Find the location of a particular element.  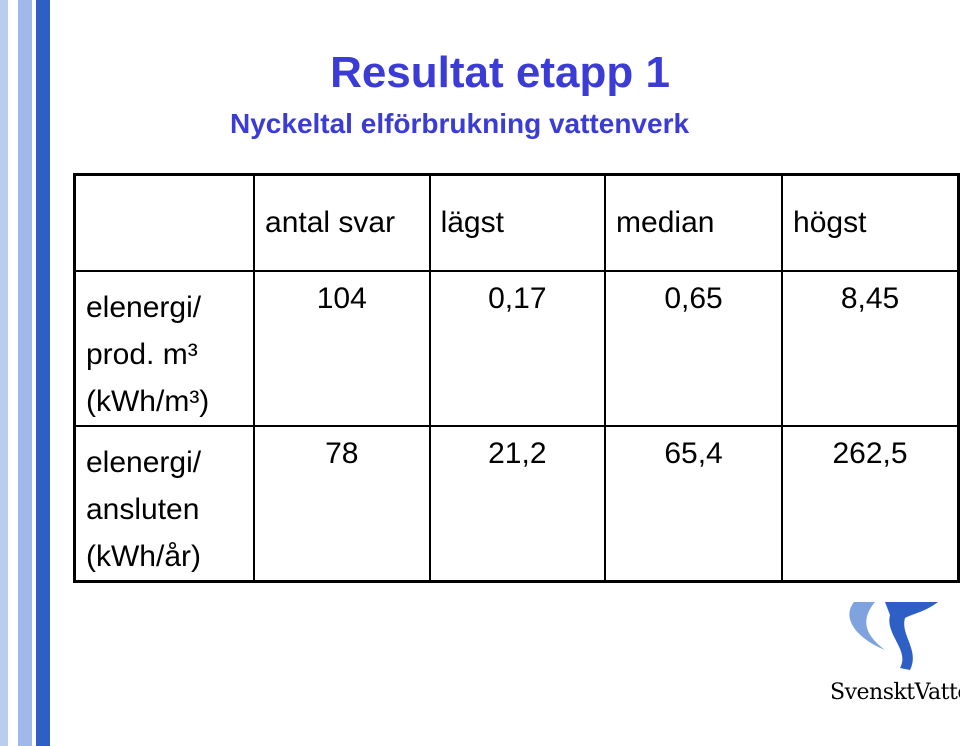

column-header: lägst is located at coordinates (517, 222).